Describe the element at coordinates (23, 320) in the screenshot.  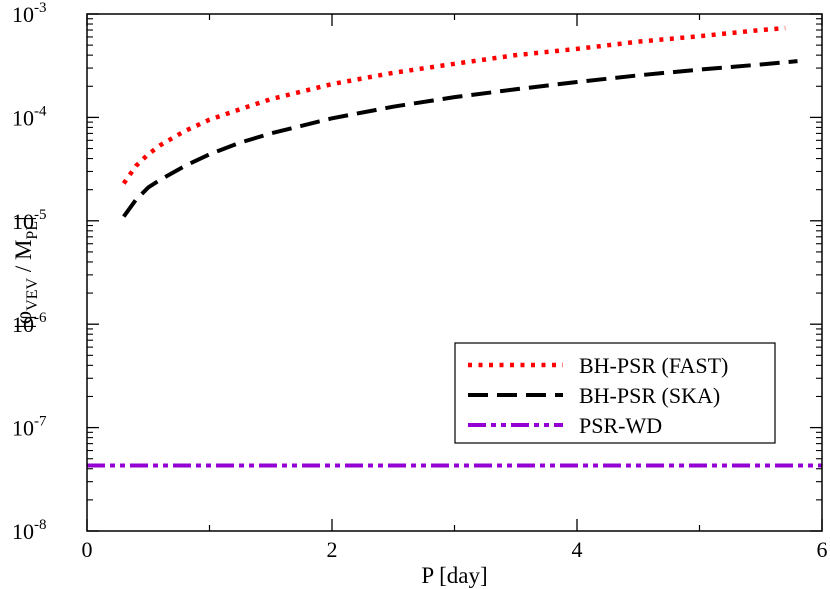
I see `y-axis-title-prefix: |φ` at that location.